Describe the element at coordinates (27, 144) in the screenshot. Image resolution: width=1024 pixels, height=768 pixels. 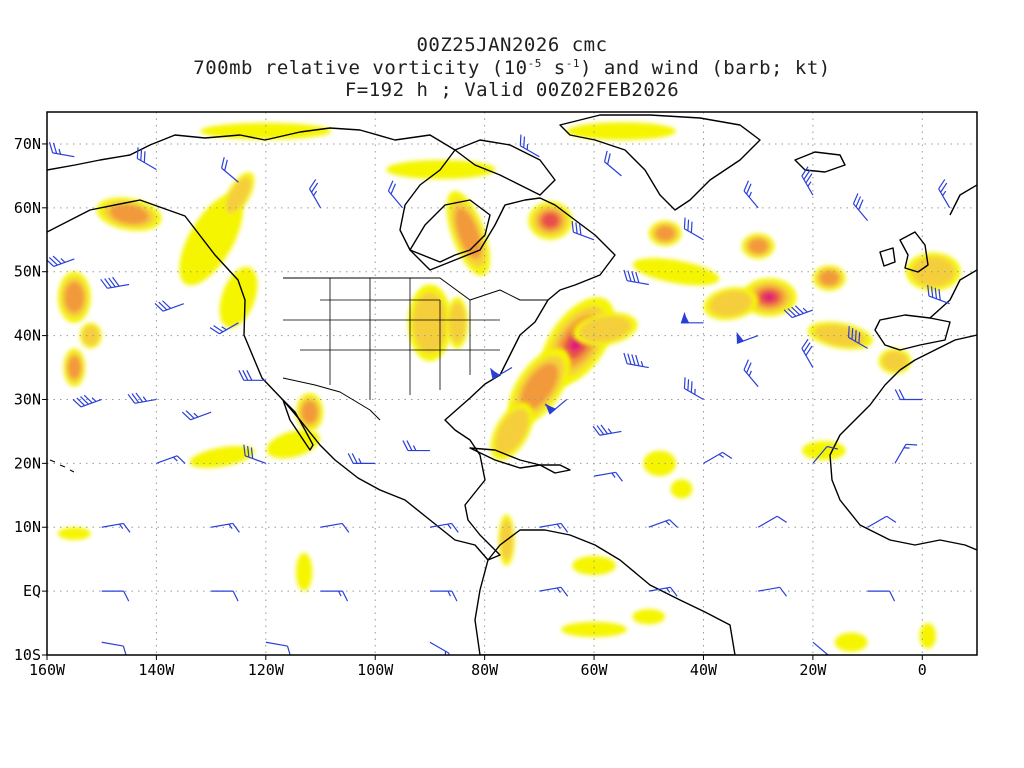
I see `lat-tick-label: 70N` at that location.